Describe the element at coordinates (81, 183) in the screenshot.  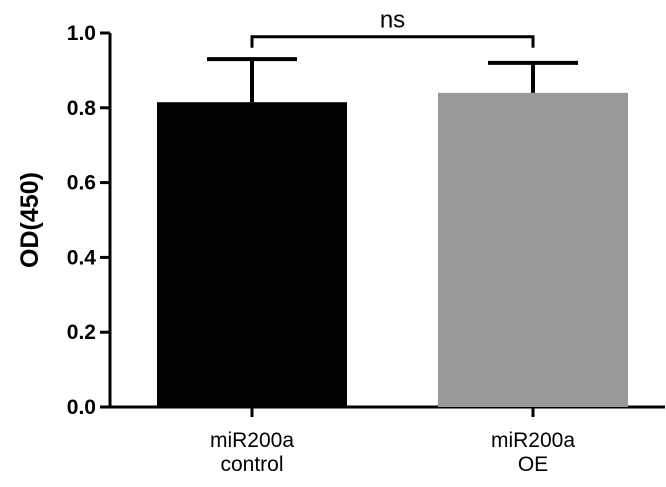
I see `y-tick-label: 0.6` at that location.